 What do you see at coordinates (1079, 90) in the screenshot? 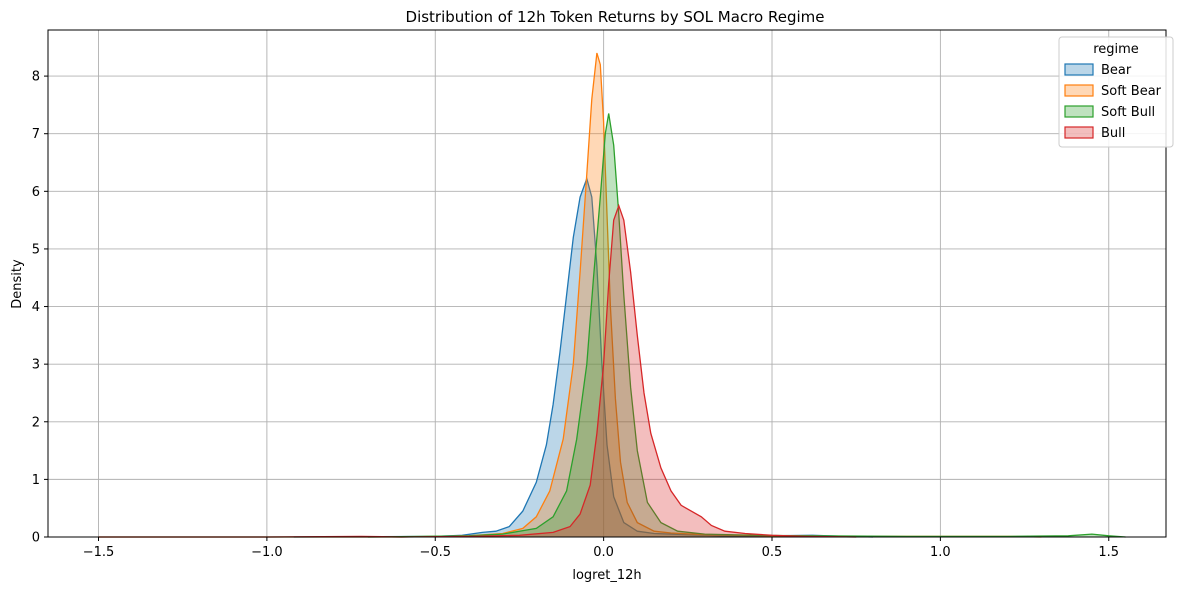
I see `legend-swatch-soft-bear` at bounding box center [1079, 90].